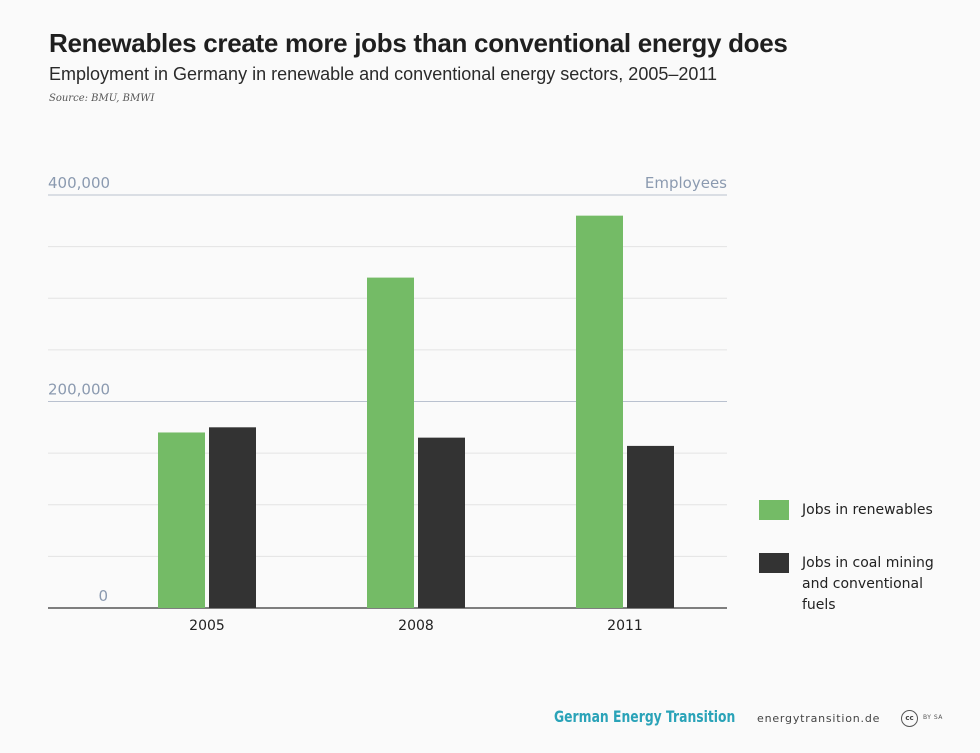 The height and width of the screenshot is (753, 980). Describe the element at coordinates (774, 510) in the screenshot. I see `legend-swatch-renewables` at that location.